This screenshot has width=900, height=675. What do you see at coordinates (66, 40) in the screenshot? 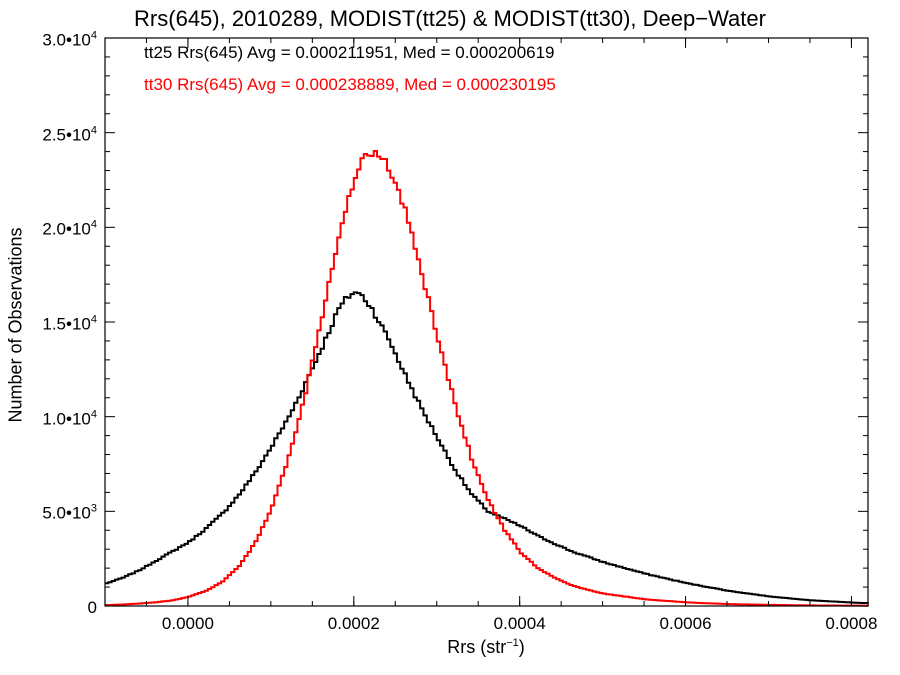
I see `y-tick-mantissa: 3.0•10` at bounding box center [66, 40].